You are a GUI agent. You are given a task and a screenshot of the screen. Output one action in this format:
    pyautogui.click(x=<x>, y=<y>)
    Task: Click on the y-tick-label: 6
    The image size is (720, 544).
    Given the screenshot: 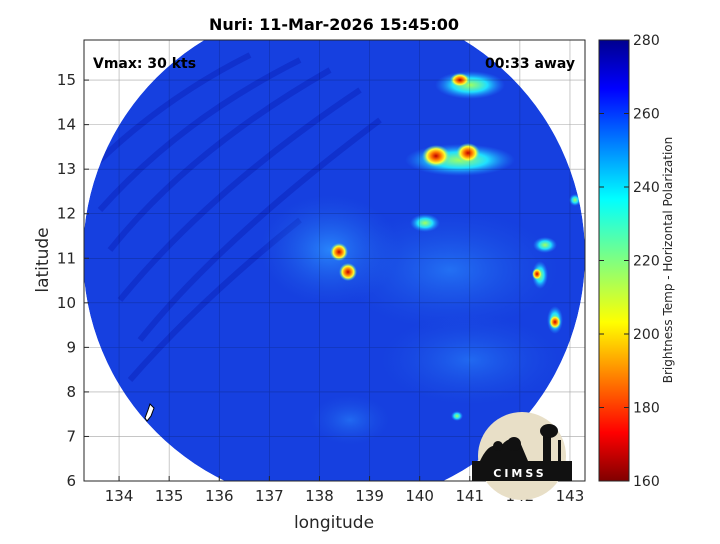 What is the action you would take?
    pyautogui.click(x=71, y=481)
    